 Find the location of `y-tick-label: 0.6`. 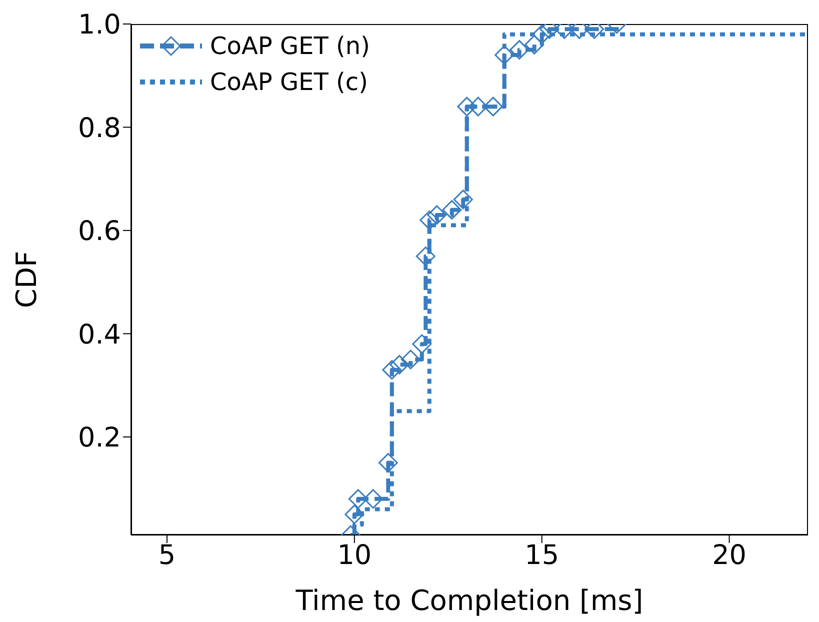

y-tick-label: 0.6 is located at coordinates (99, 232).